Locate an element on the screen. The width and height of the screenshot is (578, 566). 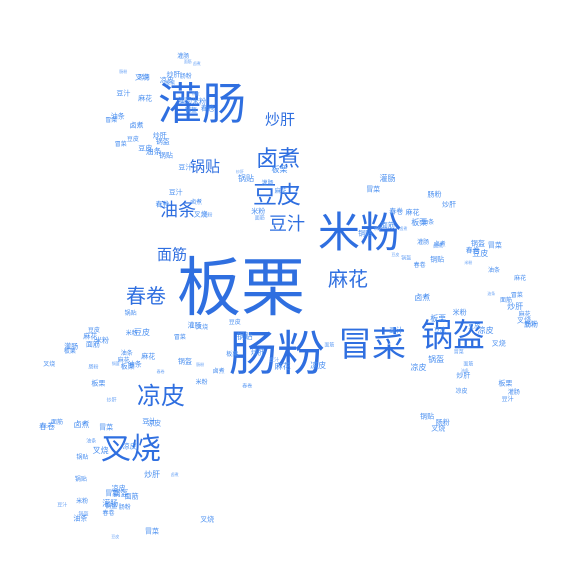
cloud-word: 灌肠 is located at coordinates (202, 104).